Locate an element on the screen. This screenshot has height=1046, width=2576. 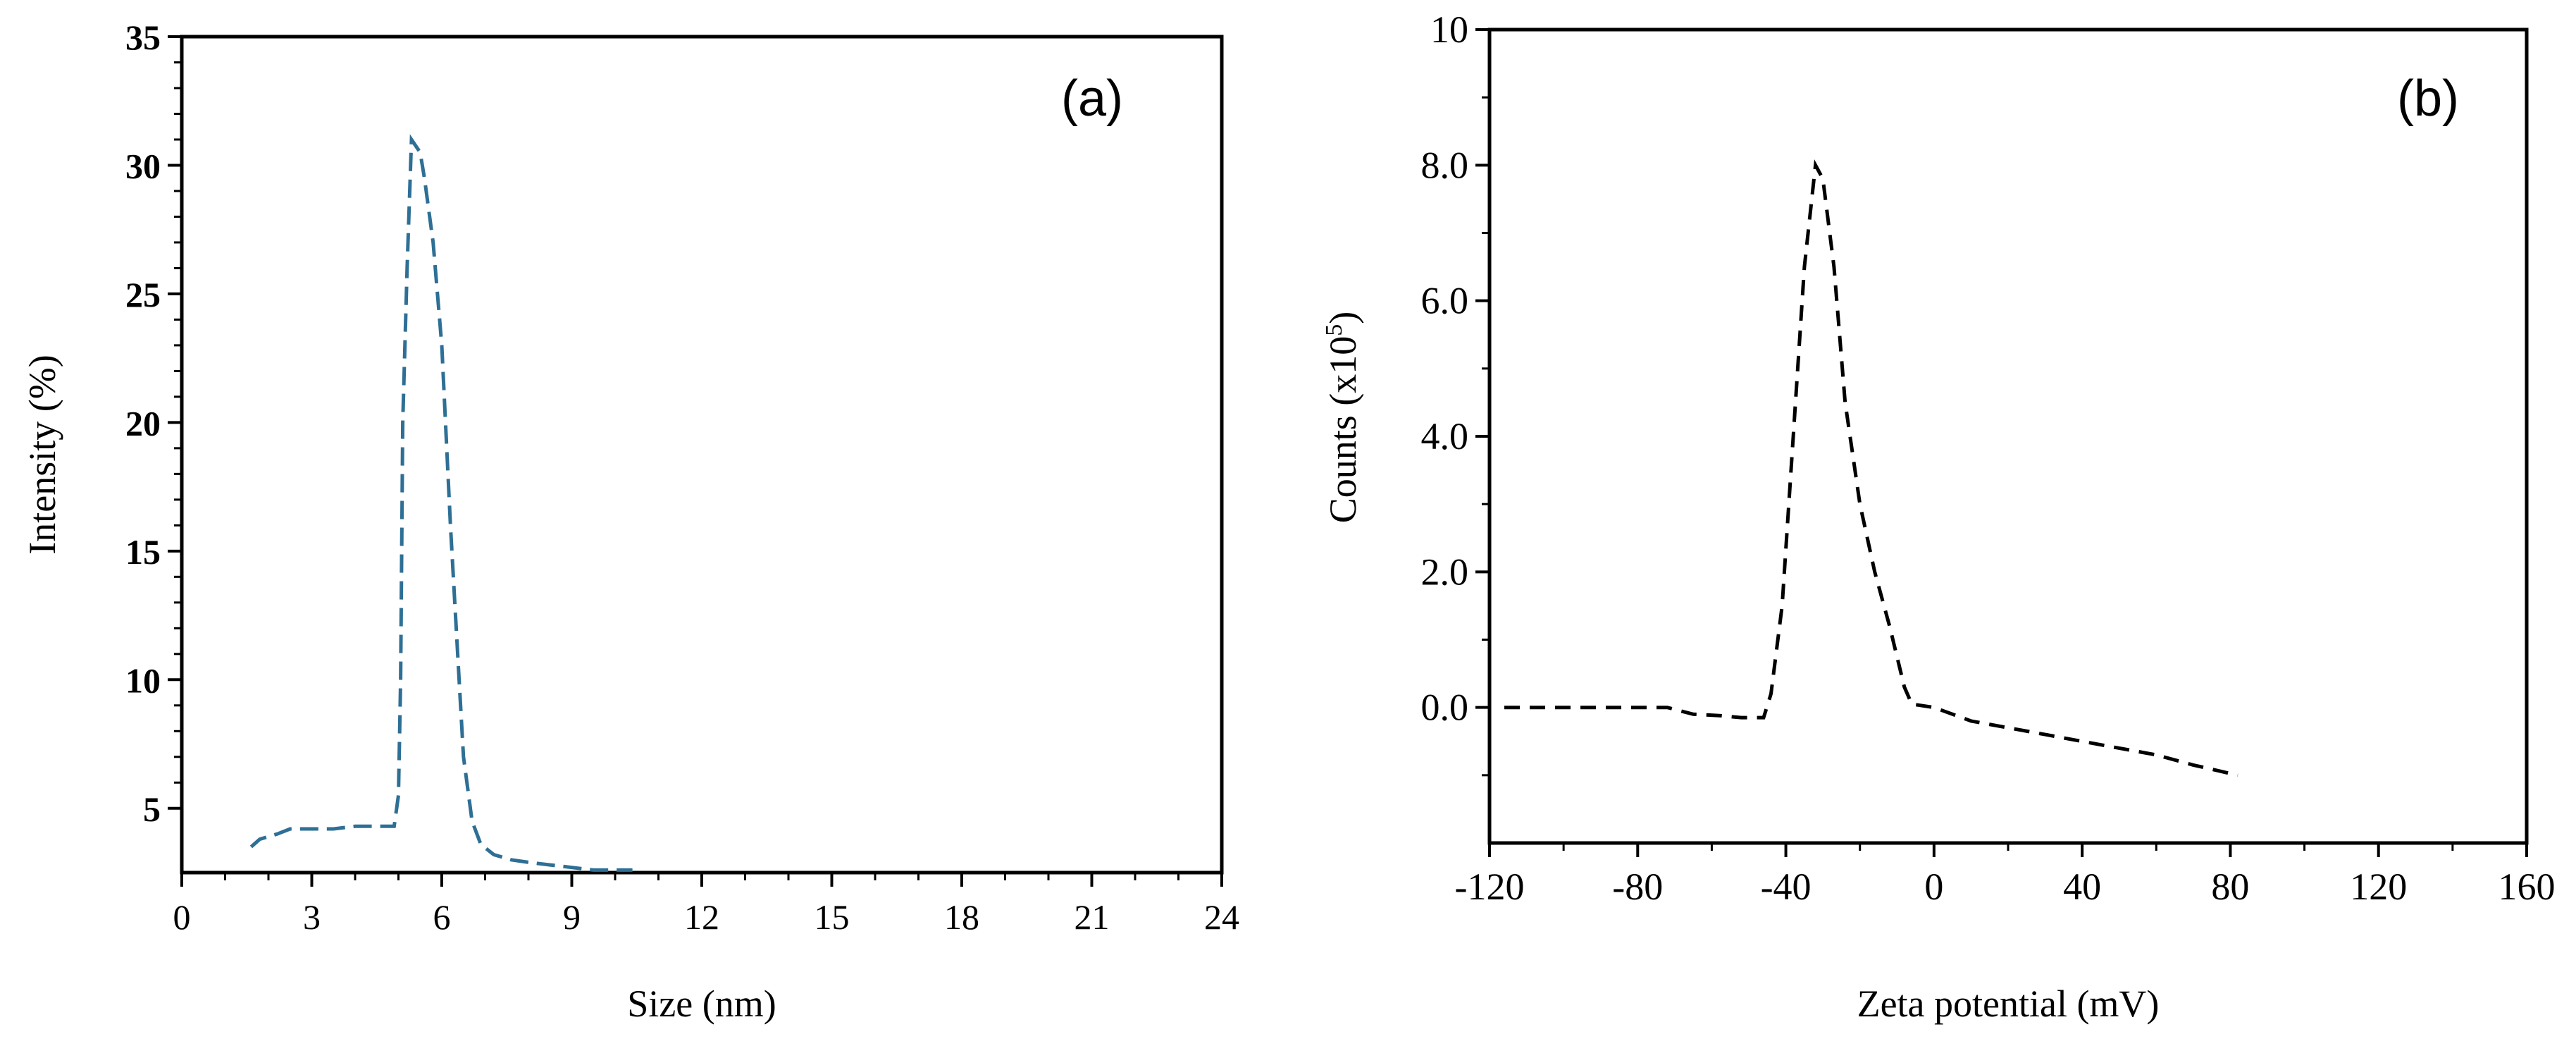
chart-b-y-tick-label: 4.0 is located at coordinates (1445, 436).